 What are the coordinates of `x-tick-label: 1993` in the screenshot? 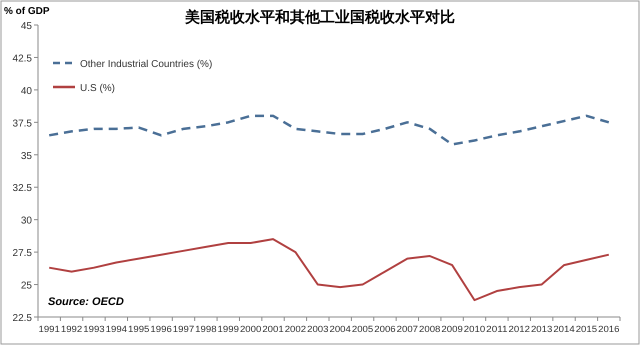 It's located at (94, 329).